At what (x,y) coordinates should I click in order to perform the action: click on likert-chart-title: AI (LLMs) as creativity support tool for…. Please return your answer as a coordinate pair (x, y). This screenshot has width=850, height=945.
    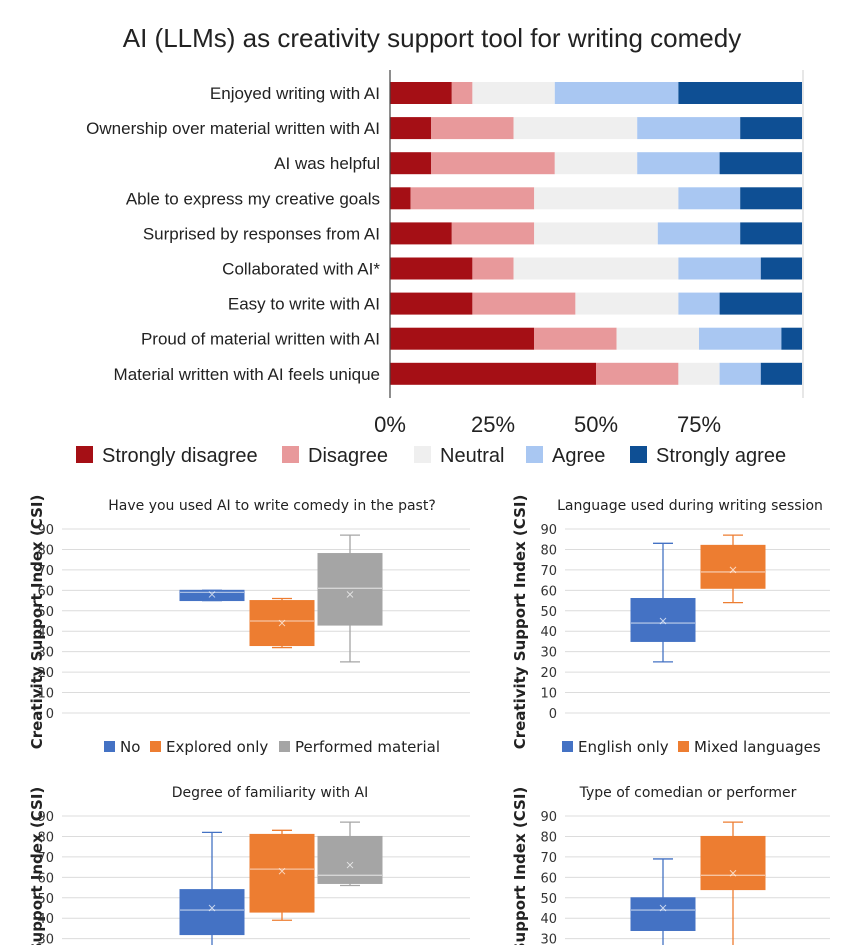
    Looking at the image, I should click on (432, 38).